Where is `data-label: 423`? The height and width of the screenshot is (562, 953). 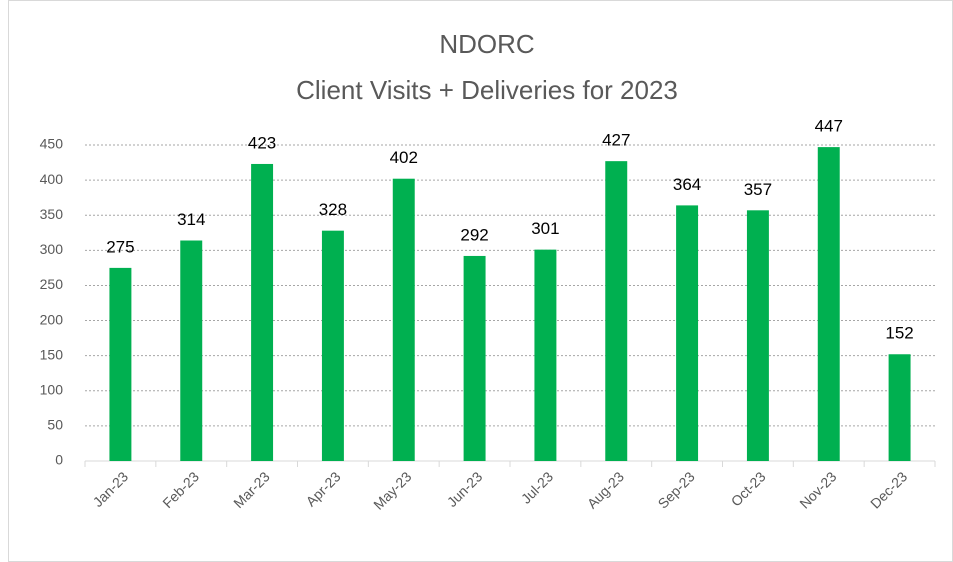
data-label: 423 is located at coordinates (262, 142).